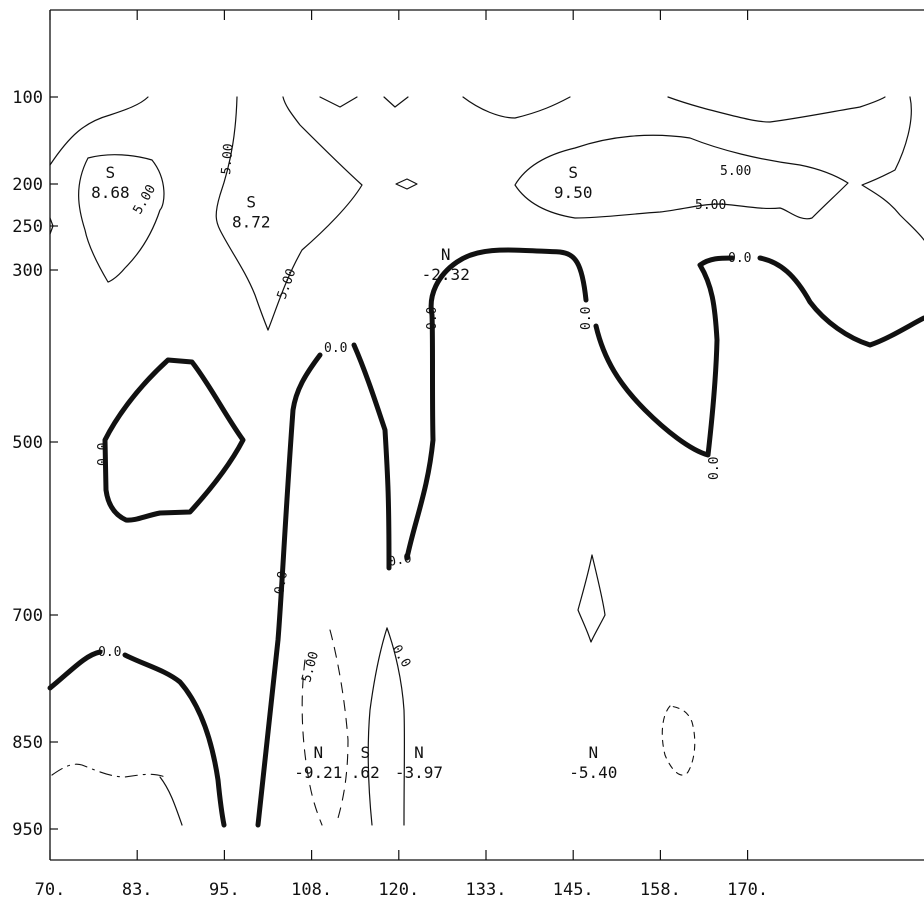 This screenshot has width=924, height=908. I want to click on contour-label-500-d: 5.00, so click(735, 171).